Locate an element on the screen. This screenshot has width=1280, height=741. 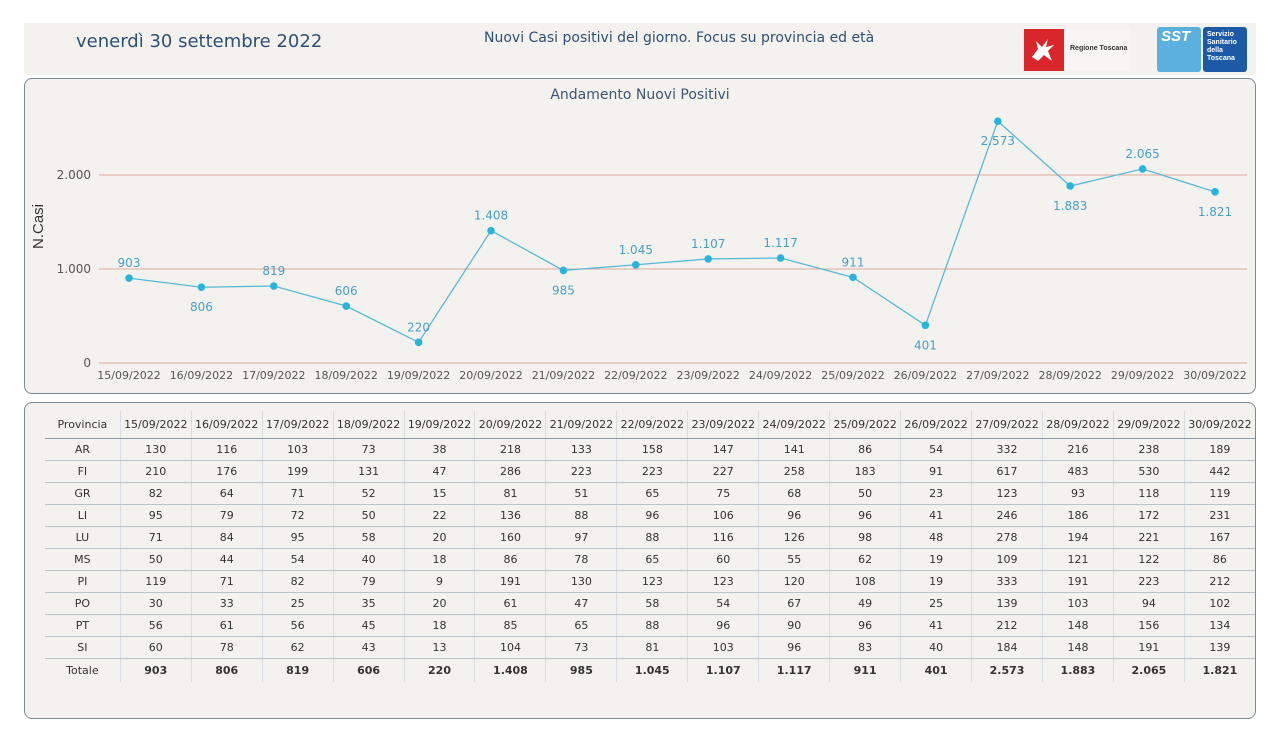
value-cell: 238 is located at coordinates (1148, 449).